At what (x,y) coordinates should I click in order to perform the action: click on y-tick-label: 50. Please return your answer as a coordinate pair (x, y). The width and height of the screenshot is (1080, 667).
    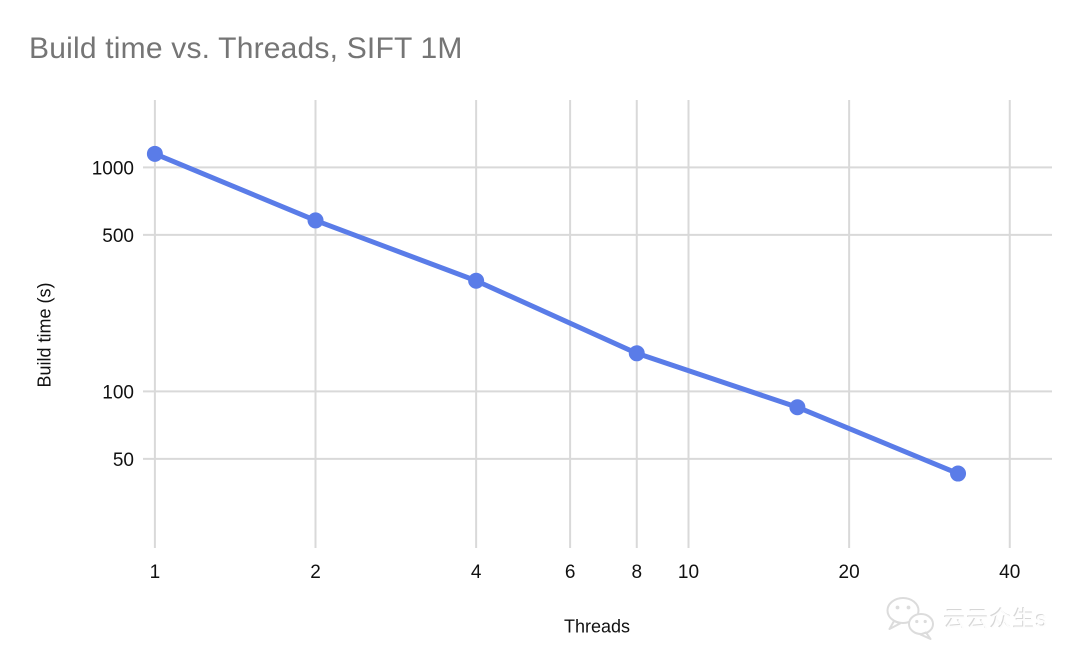
    Looking at the image, I should click on (123, 460).